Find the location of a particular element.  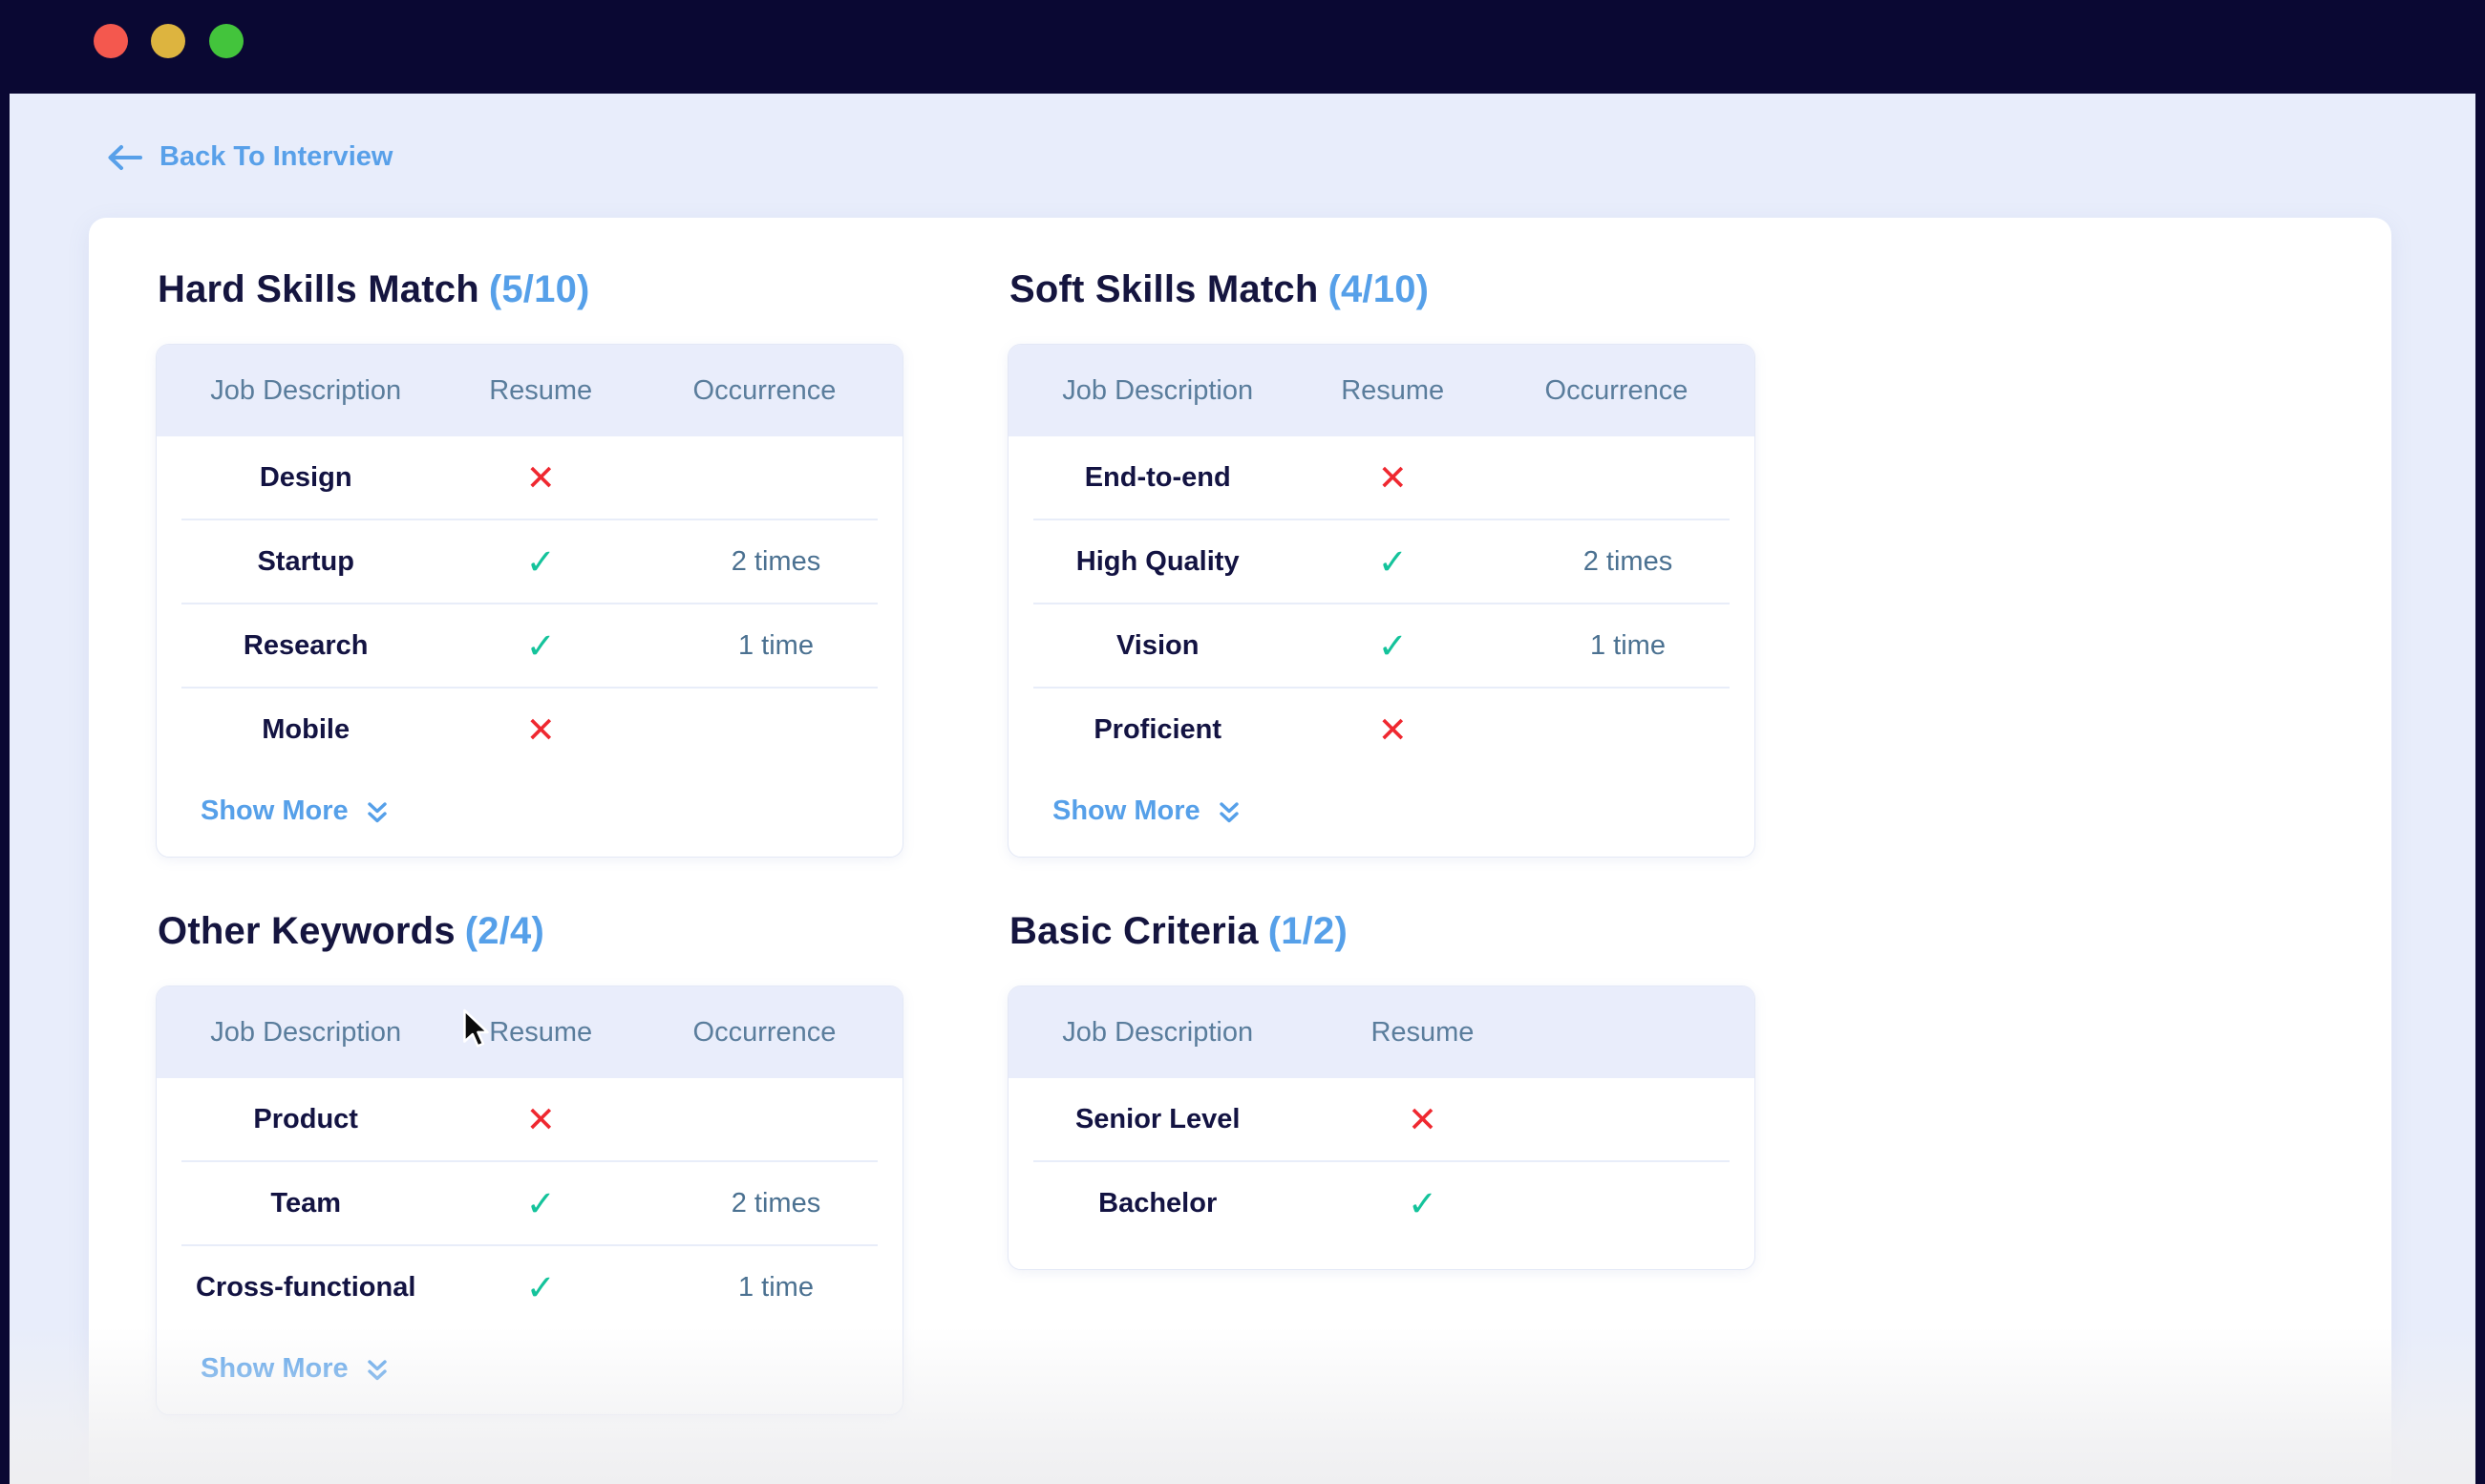

table-row: Product ✕ is located at coordinates (530, 1119).